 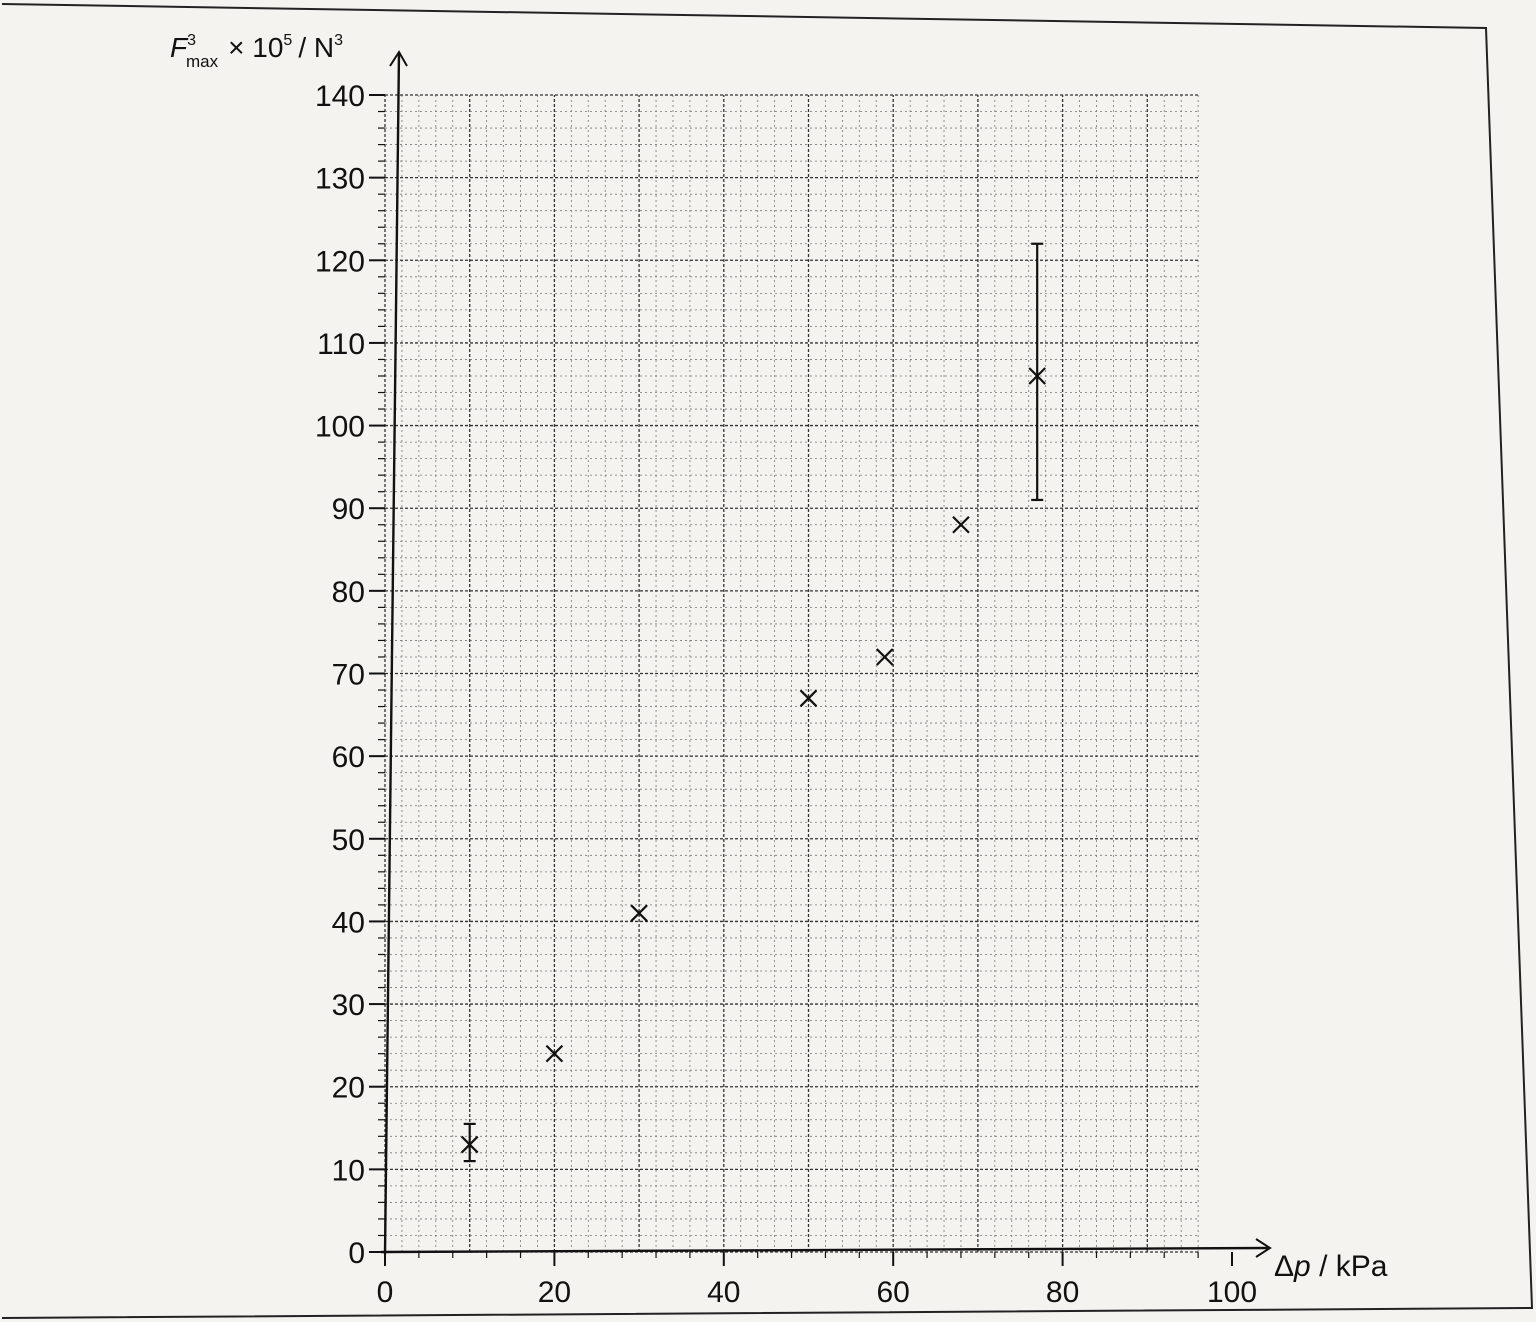 What do you see at coordinates (723, 1292) in the screenshot?
I see `x-tick-label: 40` at bounding box center [723, 1292].